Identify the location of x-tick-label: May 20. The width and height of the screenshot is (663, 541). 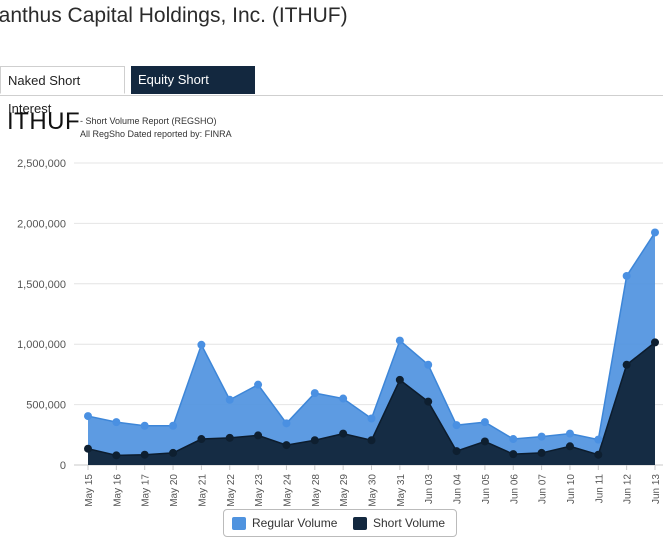
(174, 490).